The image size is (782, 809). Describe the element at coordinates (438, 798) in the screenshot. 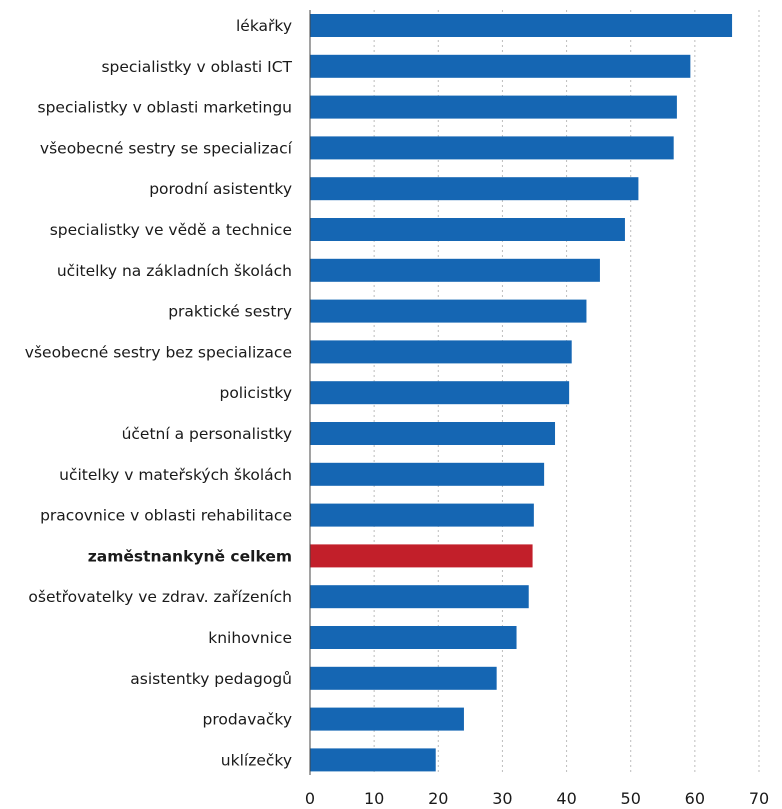

I see `x-tick-label: 20` at that location.